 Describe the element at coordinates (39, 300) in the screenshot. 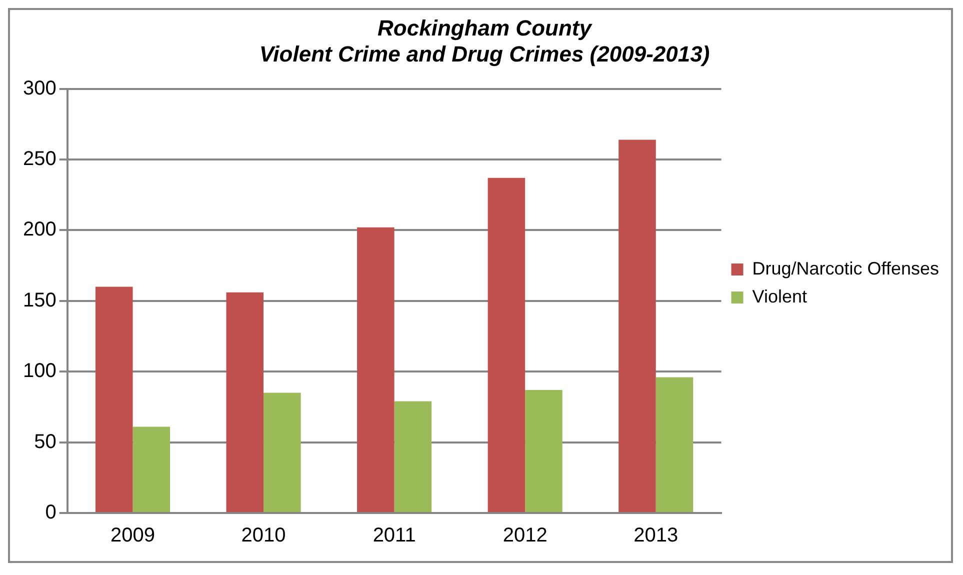

I see `y-tick-label: 150` at that location.